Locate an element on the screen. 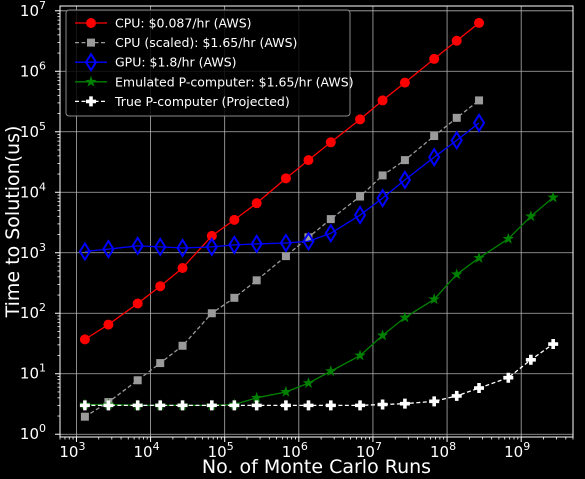 The image size is (585, 479). x-tick-exponent: 5 is located at coordinates (230, 446).